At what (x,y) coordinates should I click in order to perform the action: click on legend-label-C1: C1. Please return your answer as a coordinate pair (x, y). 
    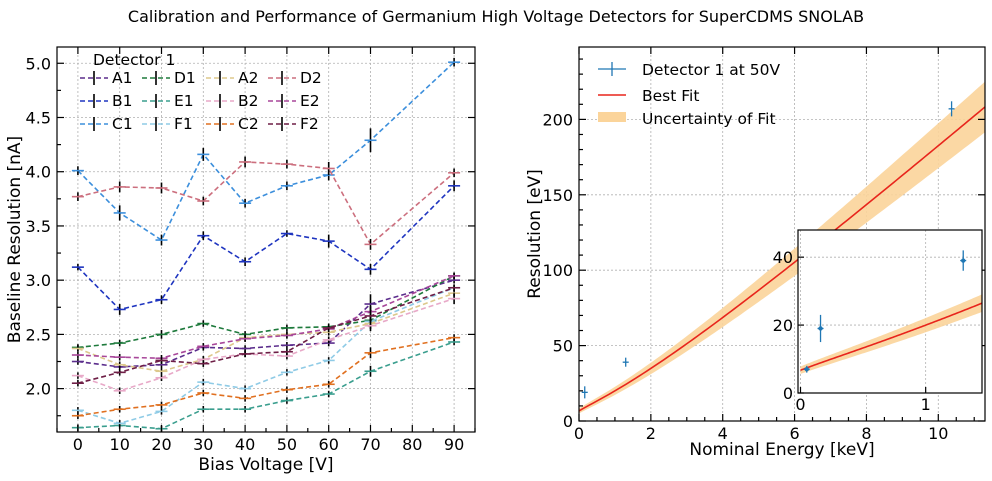
    Looking at the image, I should click on (122, 124).